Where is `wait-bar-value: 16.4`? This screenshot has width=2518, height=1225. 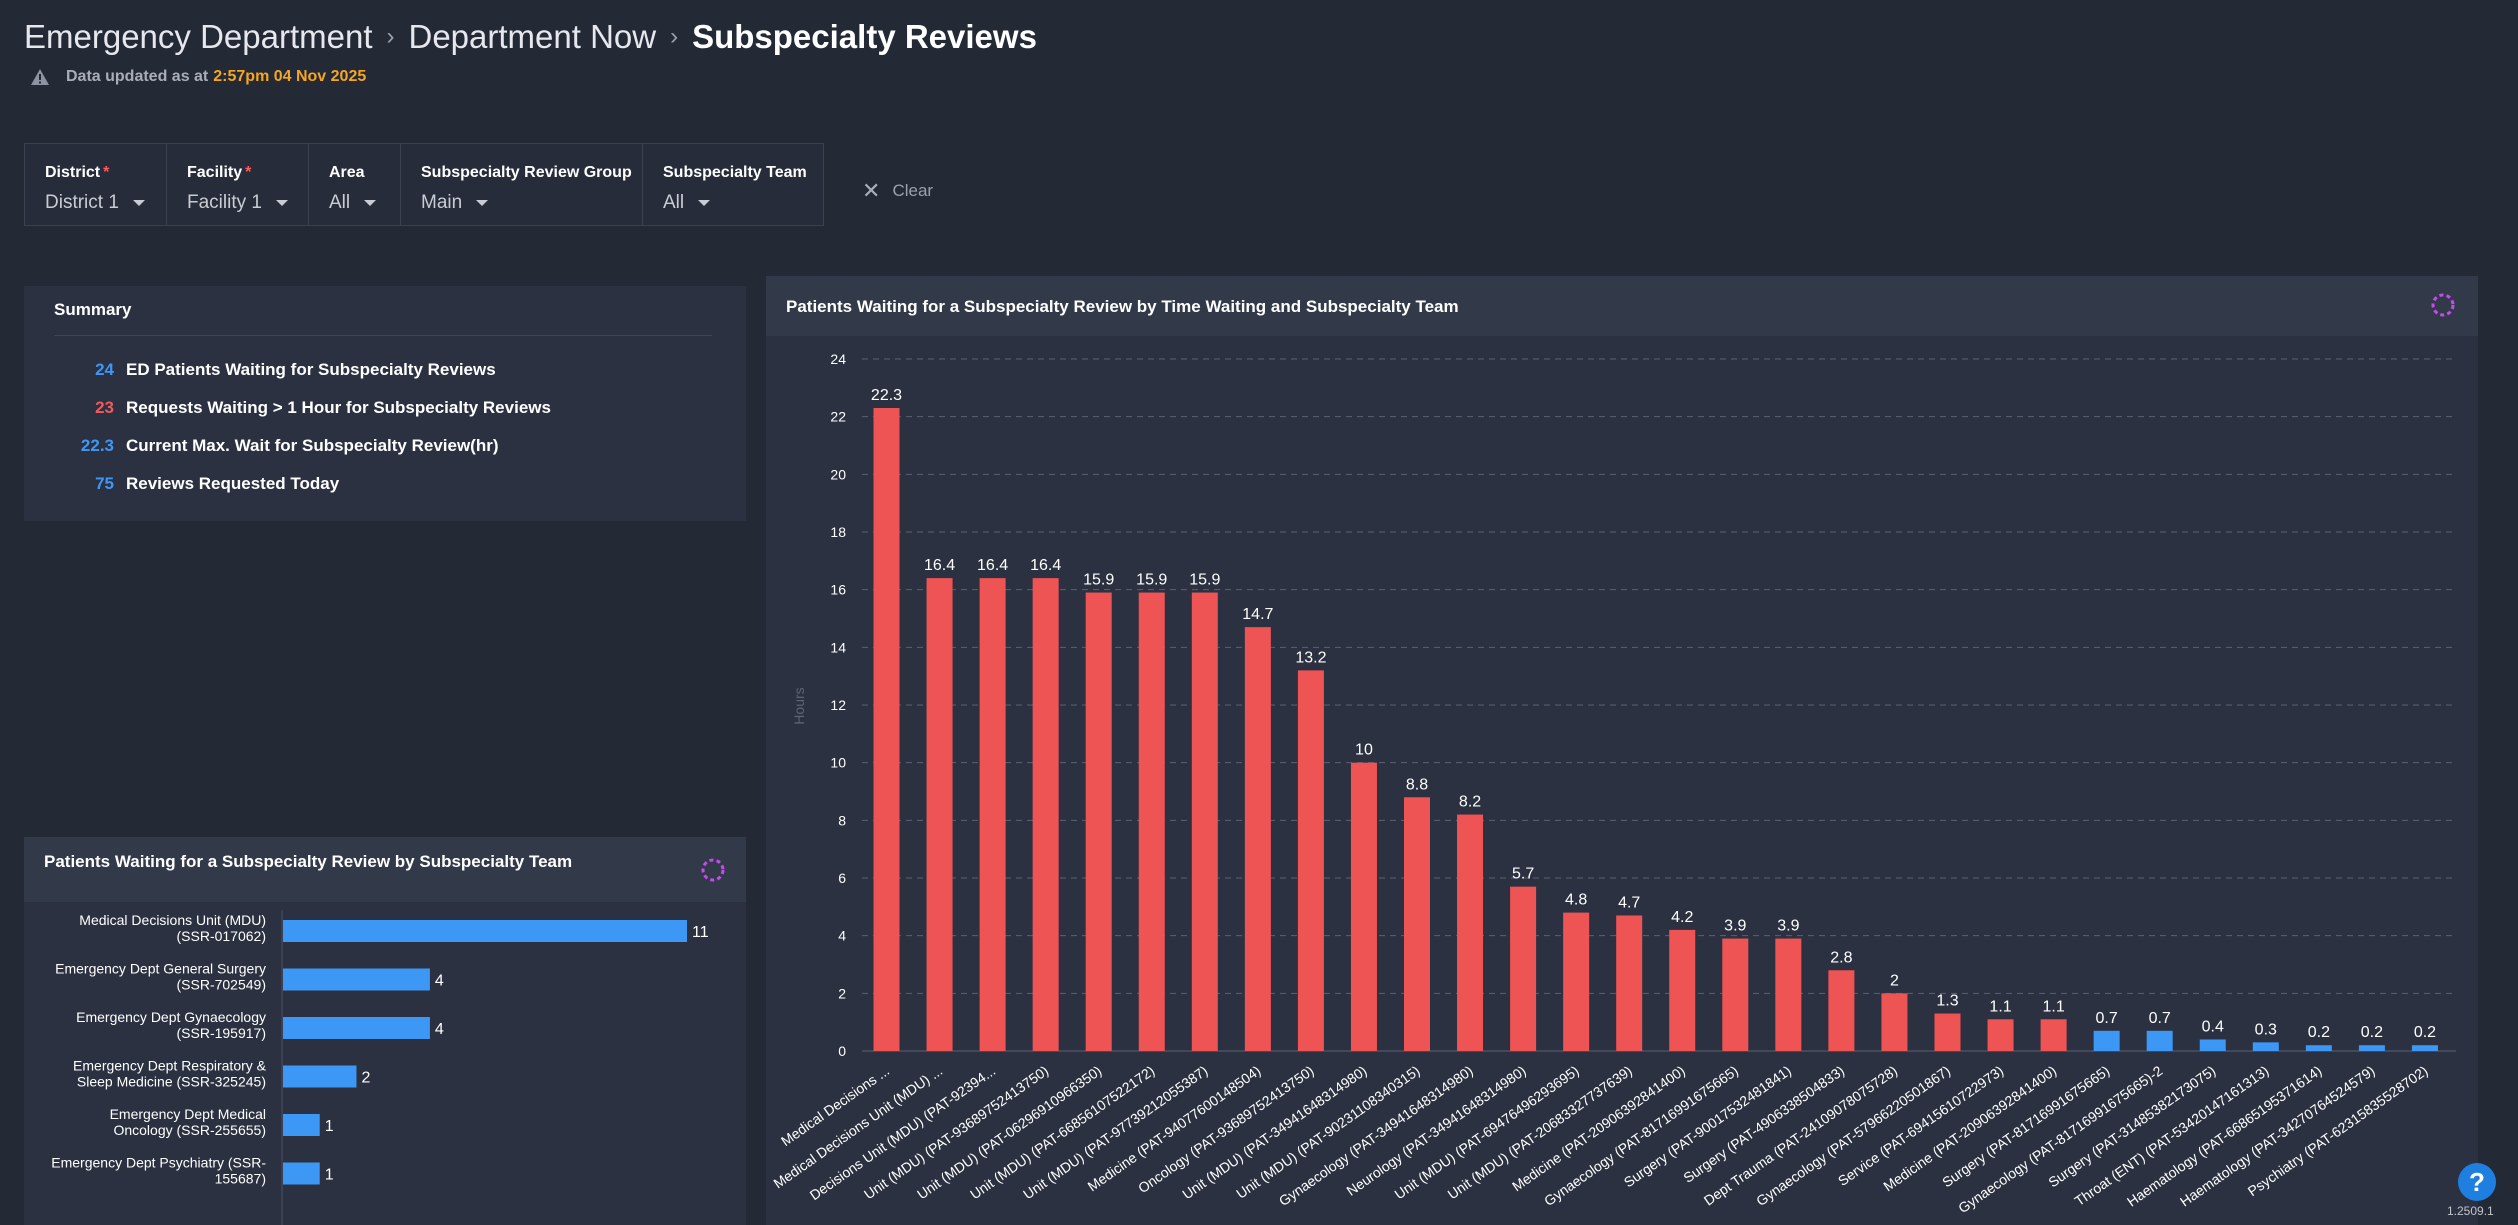
wait-bar-value: 16.4 is located at coordinates (939, 565).